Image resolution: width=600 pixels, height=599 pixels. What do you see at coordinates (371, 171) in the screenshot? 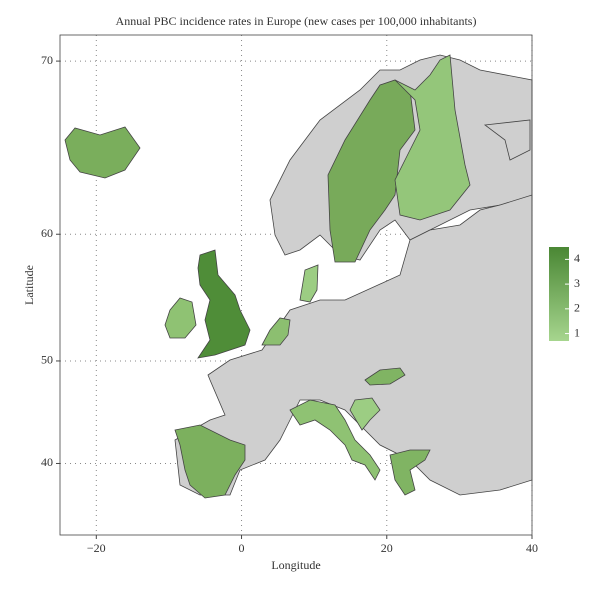
I see `sweden` at bounding box center [371, 171].